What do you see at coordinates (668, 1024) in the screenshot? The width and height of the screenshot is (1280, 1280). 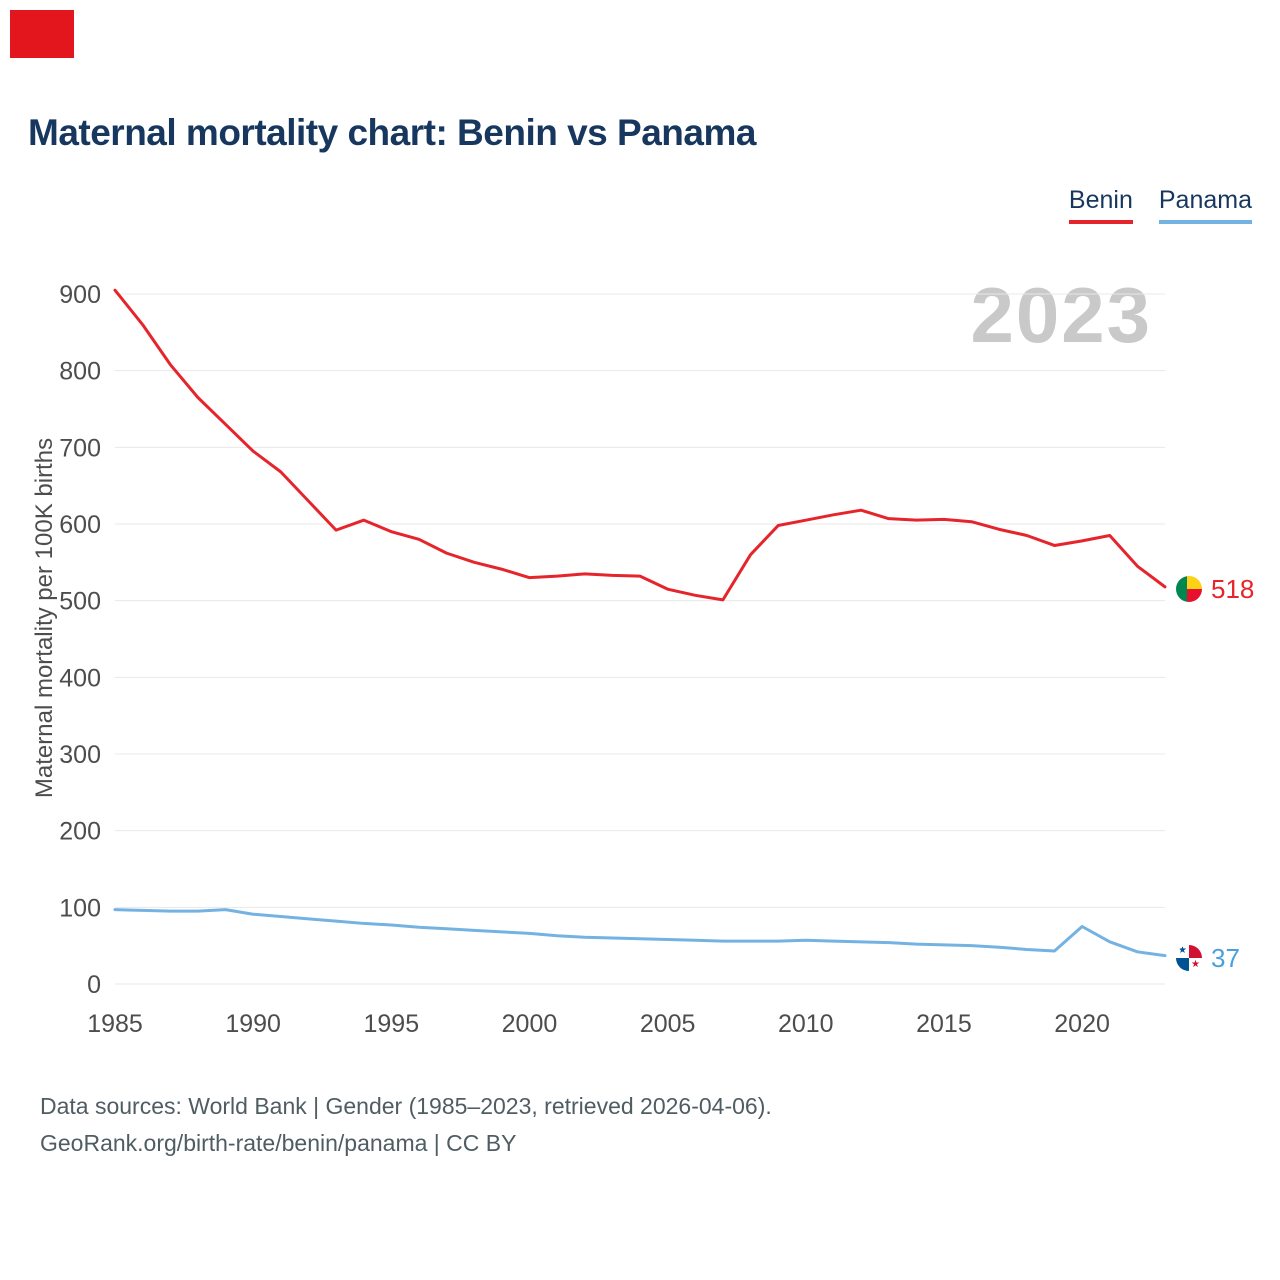 I see `x-tick-label: 2005` at bounding box center [668, 1024].